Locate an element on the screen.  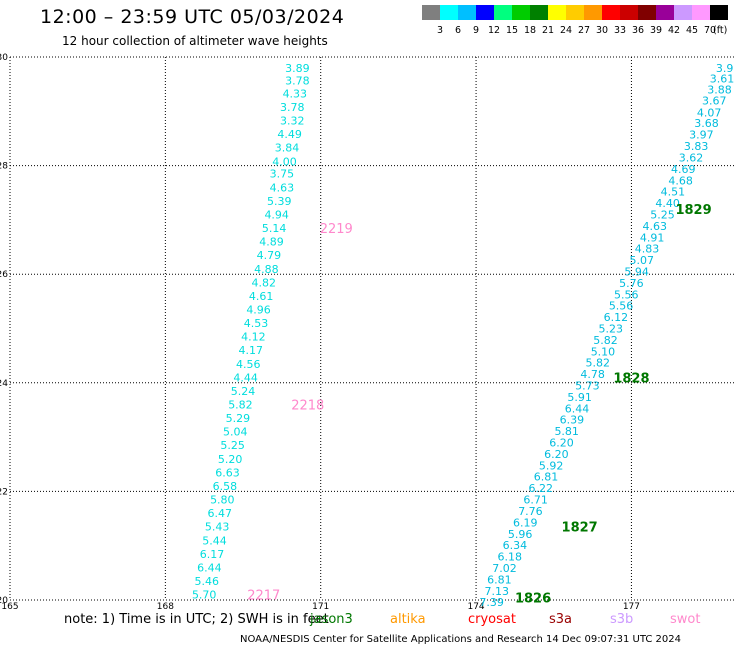
wave-height-point: 5.10 is located at coordinates (603, 351).